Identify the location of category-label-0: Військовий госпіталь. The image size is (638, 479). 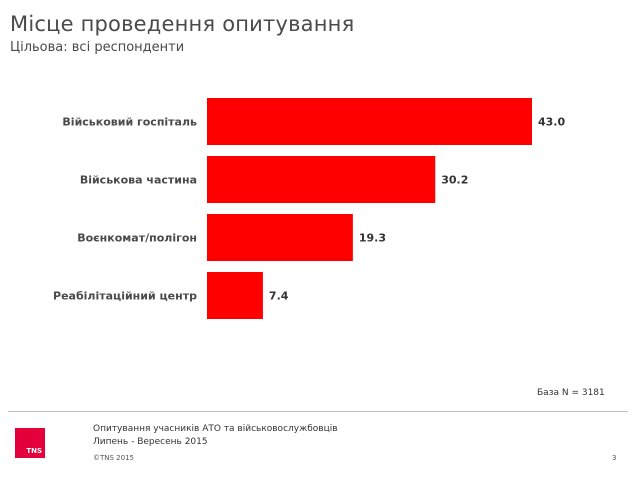
(129, 122).